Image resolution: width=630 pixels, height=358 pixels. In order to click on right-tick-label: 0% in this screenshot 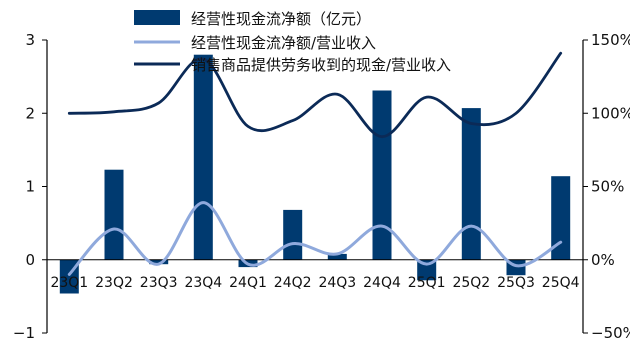, I will do `click(603, 260)`.